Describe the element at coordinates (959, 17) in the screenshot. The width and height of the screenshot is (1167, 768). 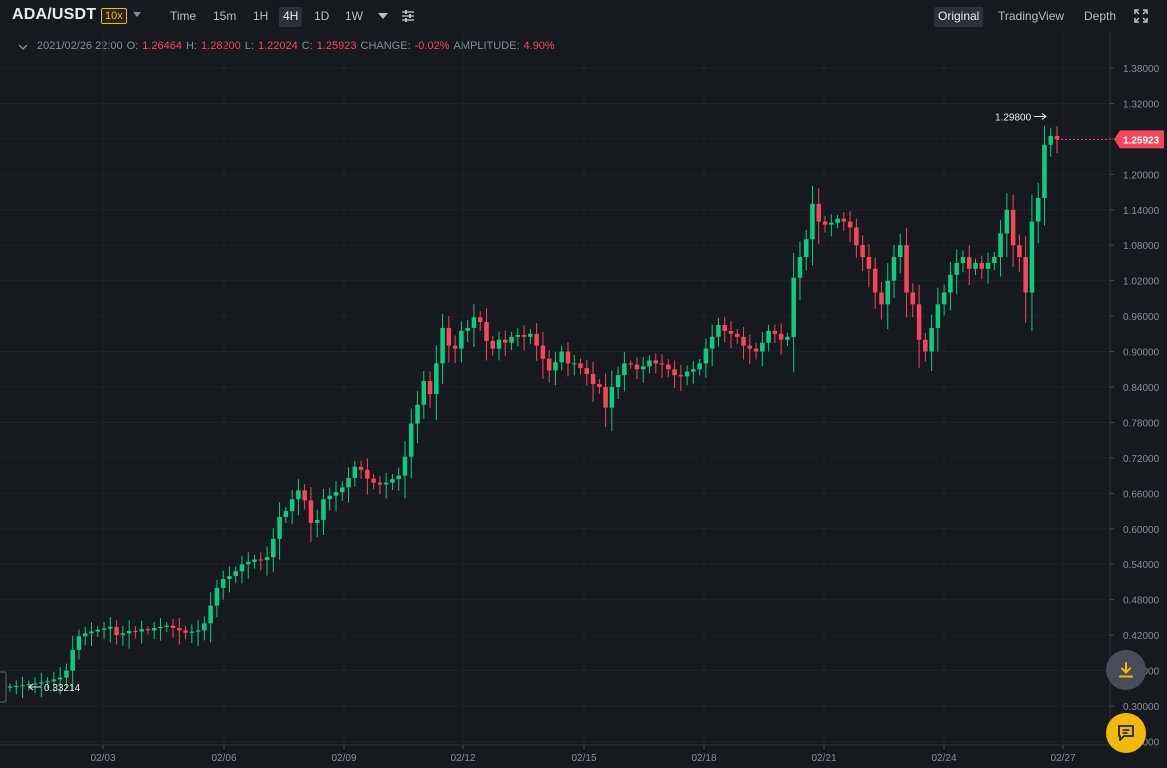
I see `view-original-tab: Original` at that location.